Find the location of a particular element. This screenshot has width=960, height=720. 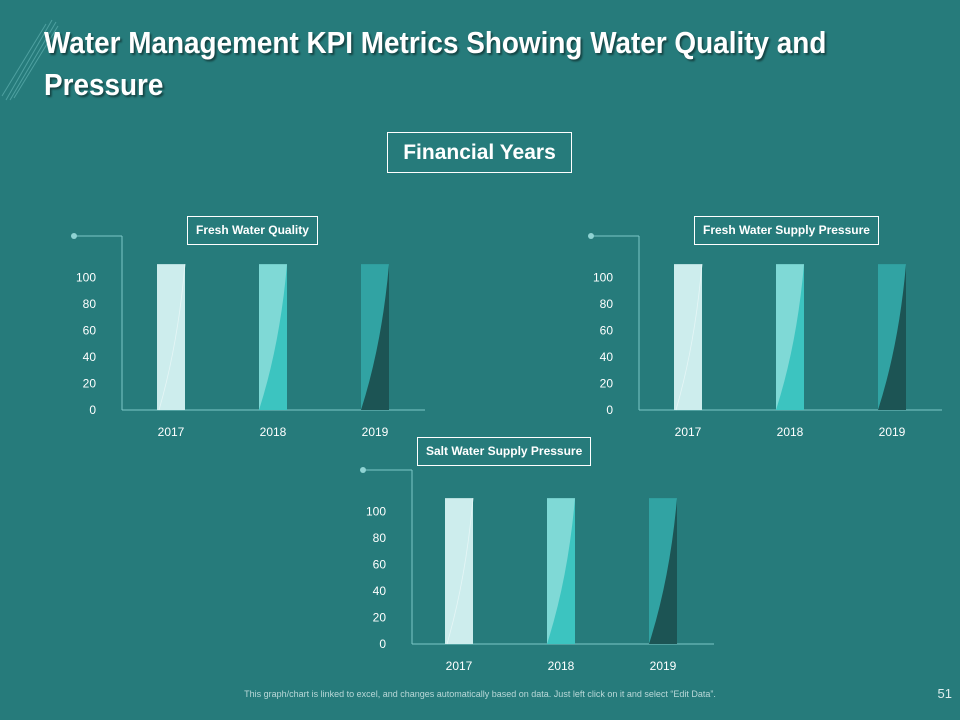

page-number: 51 is located at coordinates (944, 693).